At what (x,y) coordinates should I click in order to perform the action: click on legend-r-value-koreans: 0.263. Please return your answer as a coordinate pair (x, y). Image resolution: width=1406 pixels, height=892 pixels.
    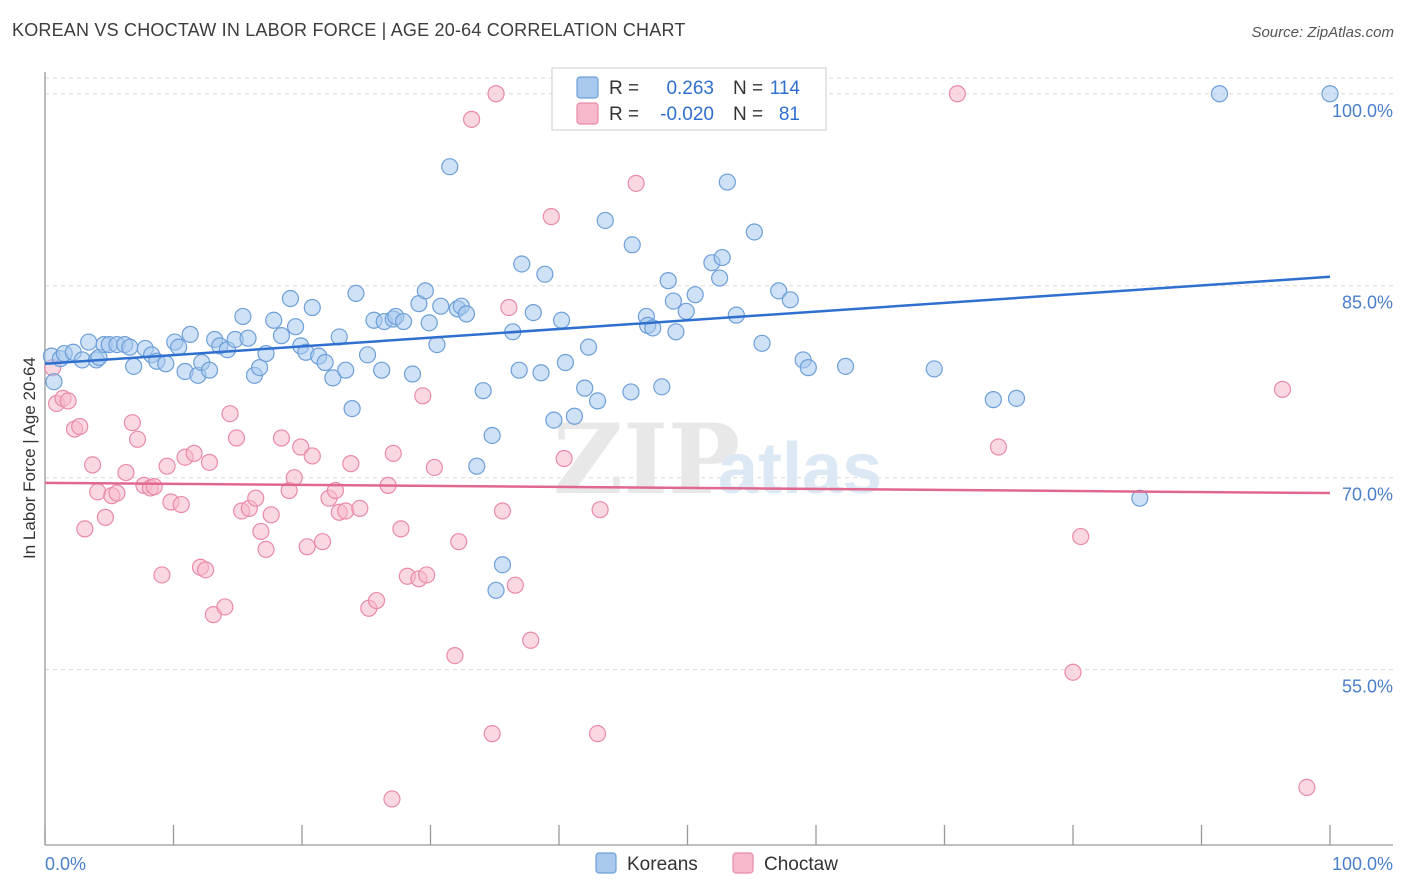
    Looking at the image, I should click on (690, 88).